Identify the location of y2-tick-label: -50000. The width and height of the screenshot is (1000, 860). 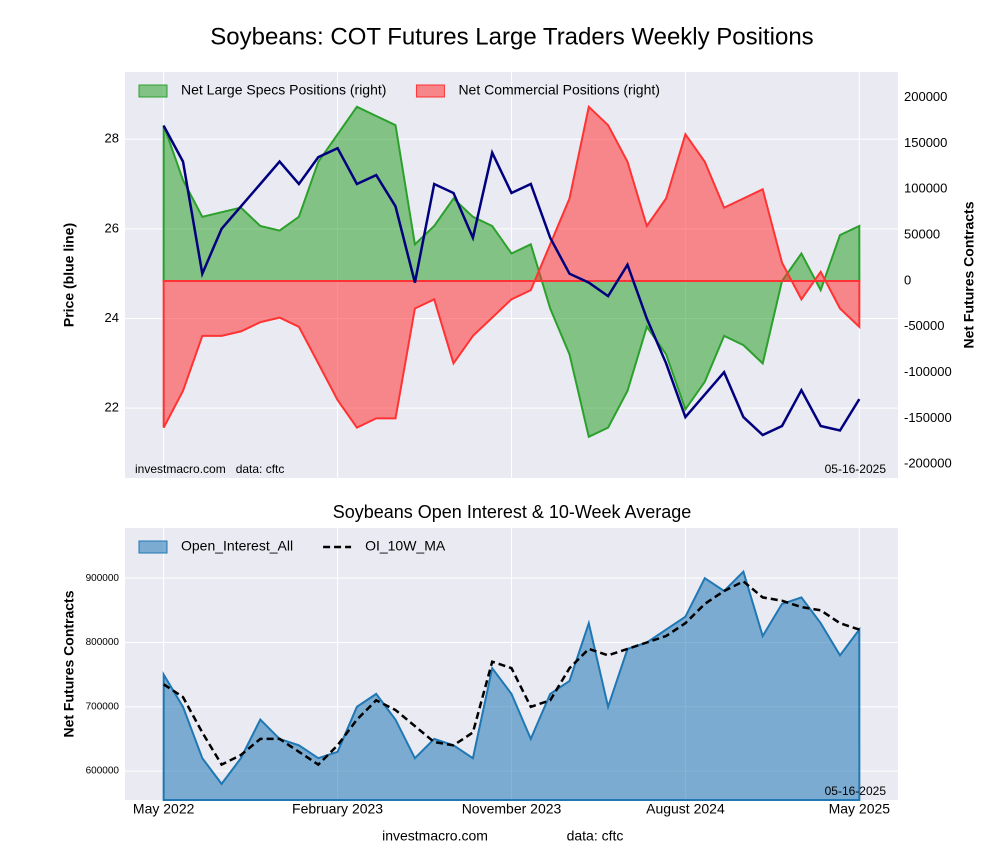
(924, 325).